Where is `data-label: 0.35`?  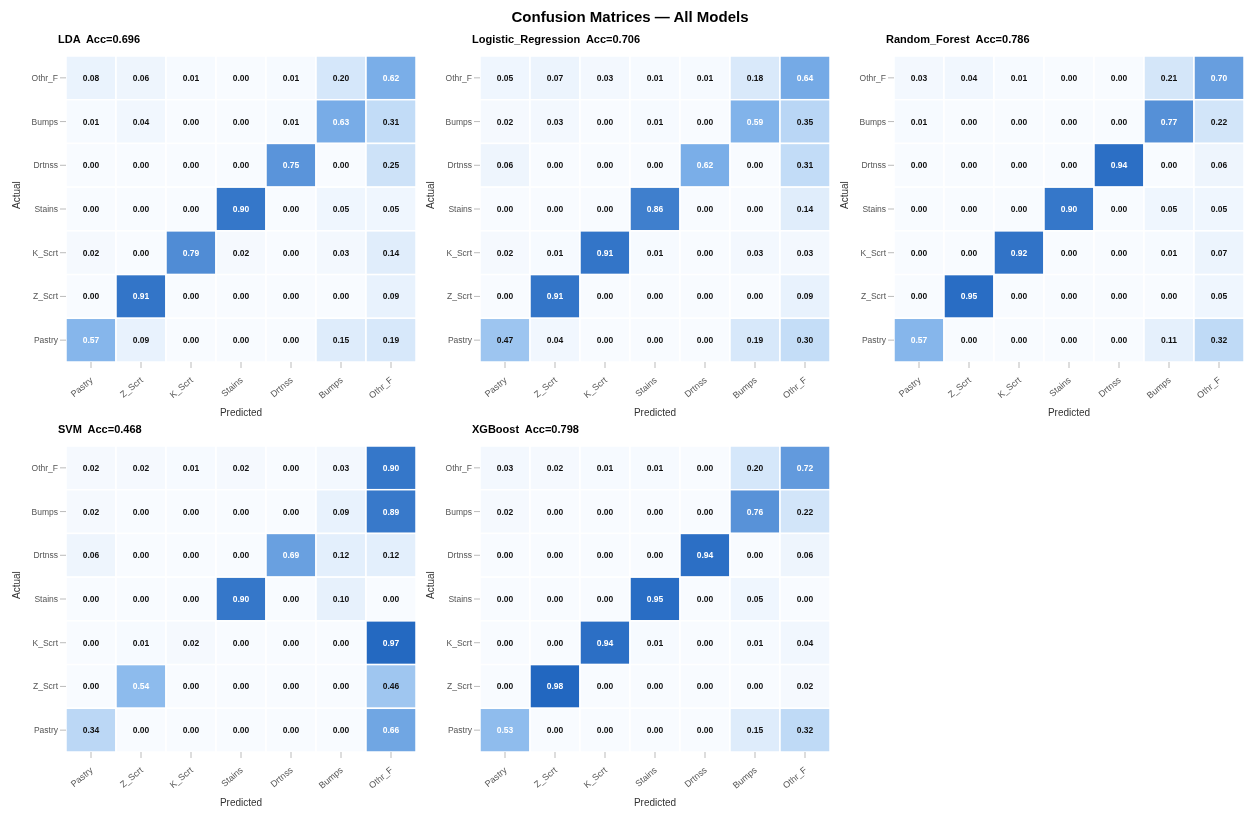
data-label: 0.35 is located at coordinates (805, 121).